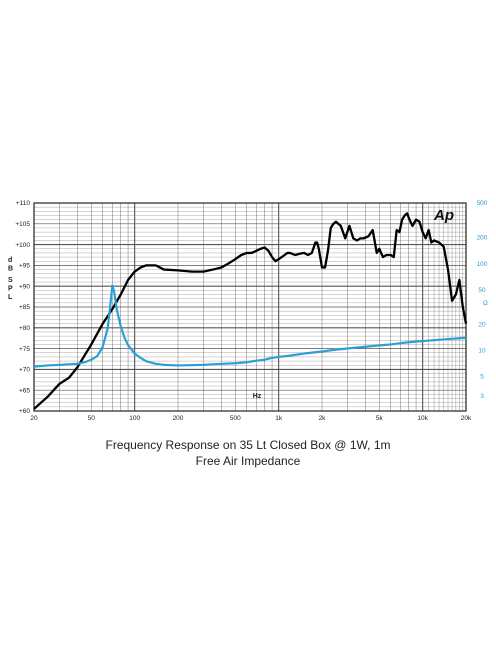 The width and height of the screenshot is (496, 664). I want to click on left-axis-ticks: +60 +65 +70 +75 +80 +85 +90 +95 +100 +105 +110, so click(22, 307).